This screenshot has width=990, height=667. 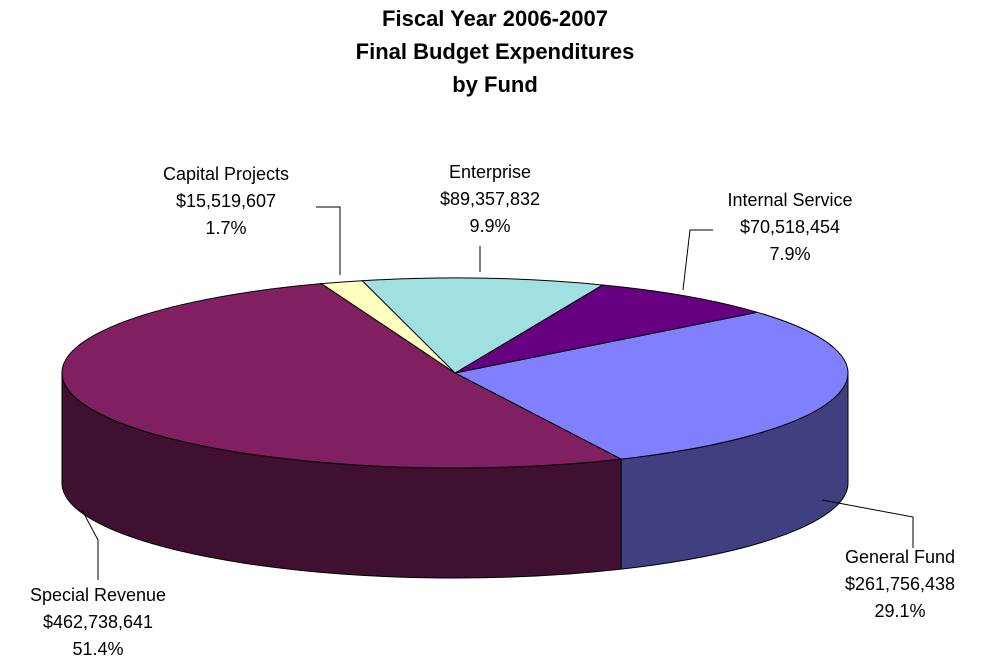 What do you see at coordinates (225, 228) in the screenshot?
I see `percent-label: 1.7%` at bounding box center [225, 228].